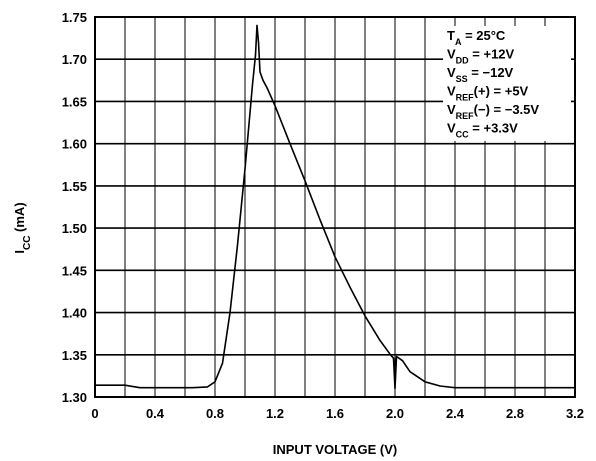 This screenshot has height=461, width=596. I want to click on y-tick-label: 1.65, so click(74, 101).